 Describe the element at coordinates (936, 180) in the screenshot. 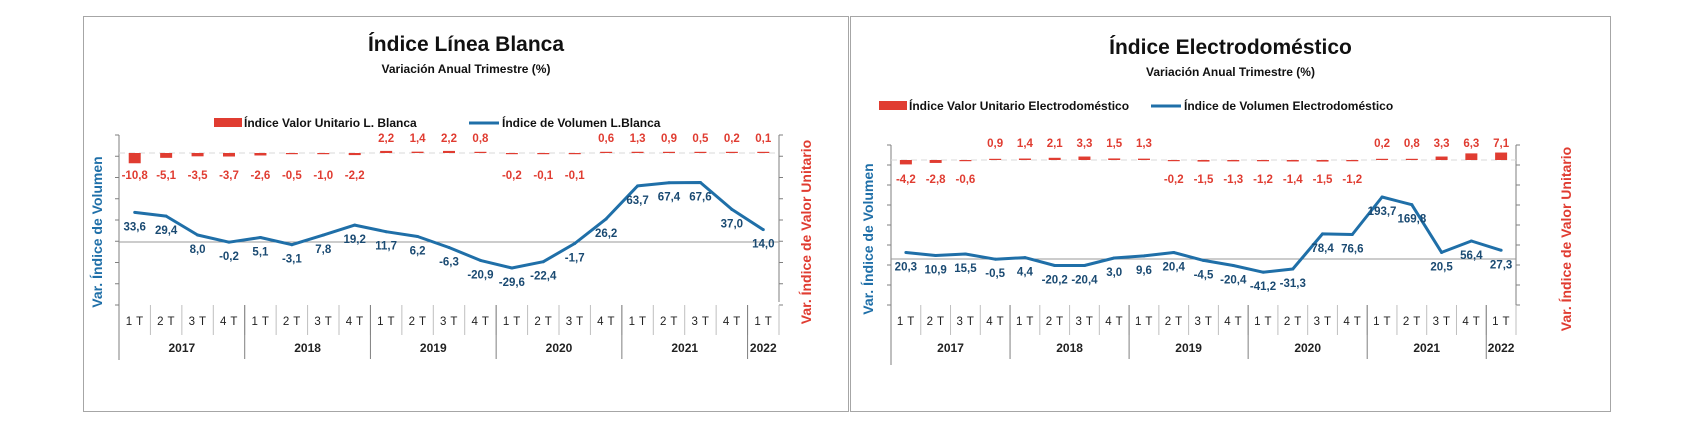

I see `bar-data-label: -2,8` at that location.